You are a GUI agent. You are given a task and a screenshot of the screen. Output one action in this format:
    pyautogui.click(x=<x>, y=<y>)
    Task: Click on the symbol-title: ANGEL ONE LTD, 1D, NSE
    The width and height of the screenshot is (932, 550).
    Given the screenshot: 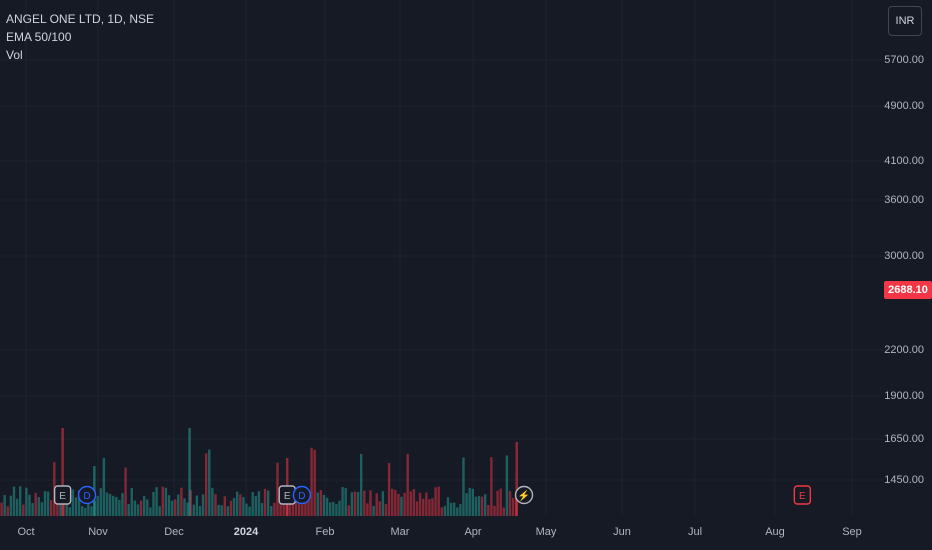 What is the action you would take?
    pyautogui.click(x=80, y=19)
    